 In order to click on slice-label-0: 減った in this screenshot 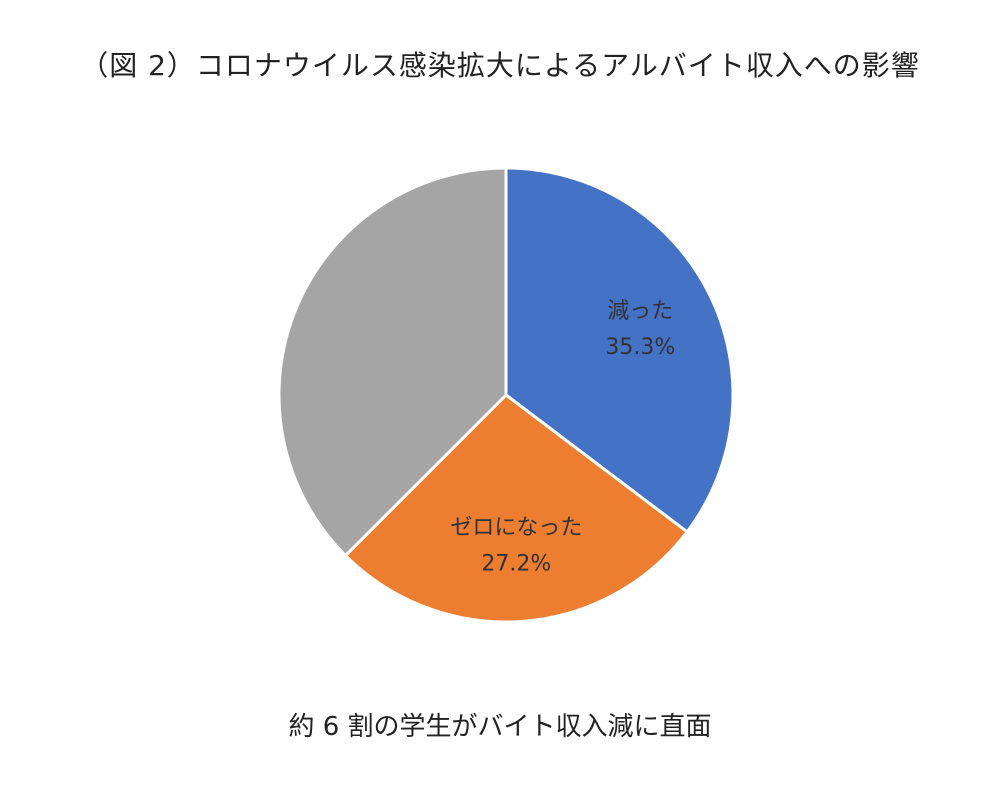, I will do `click(640, 311)`.